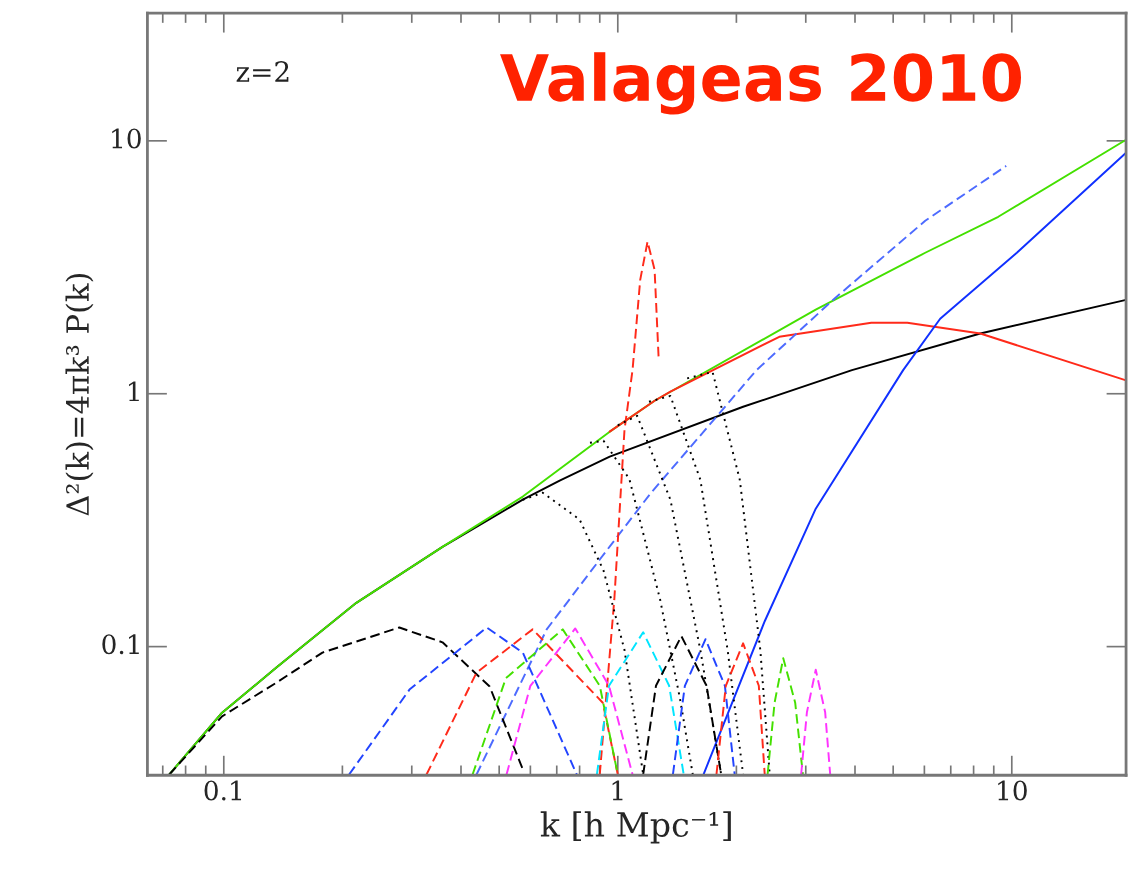  What do you see at coordinates (120, 644) in the screenshot?
I see `y-tick-label: 0.1` at bounding box center [120, 644].